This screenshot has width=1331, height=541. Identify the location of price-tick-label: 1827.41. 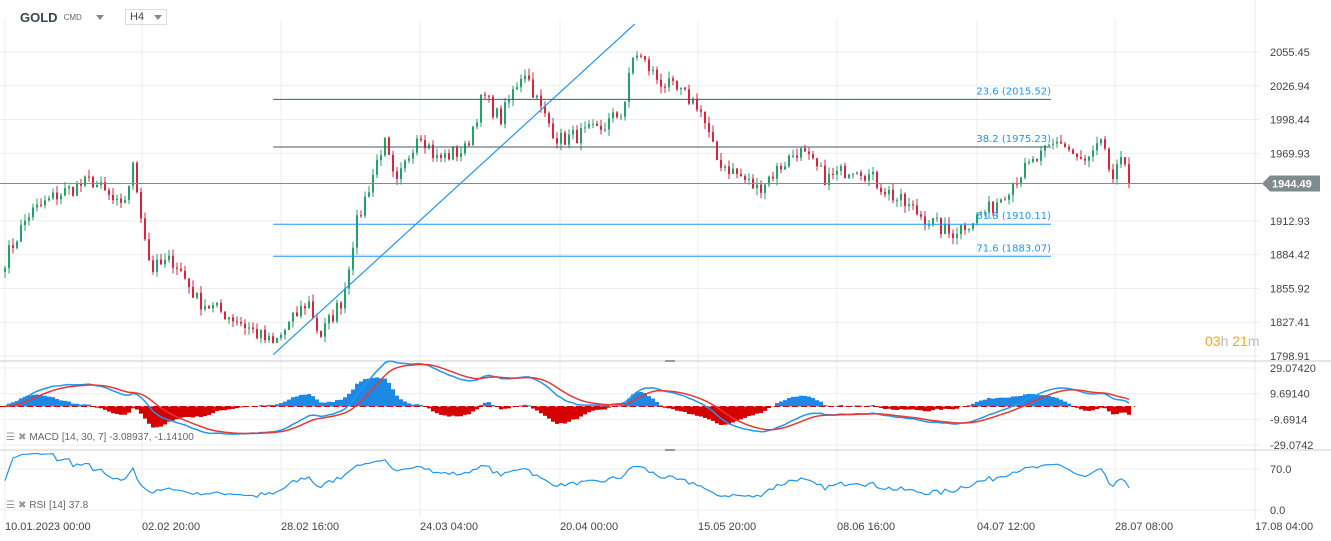
(1290, 323).